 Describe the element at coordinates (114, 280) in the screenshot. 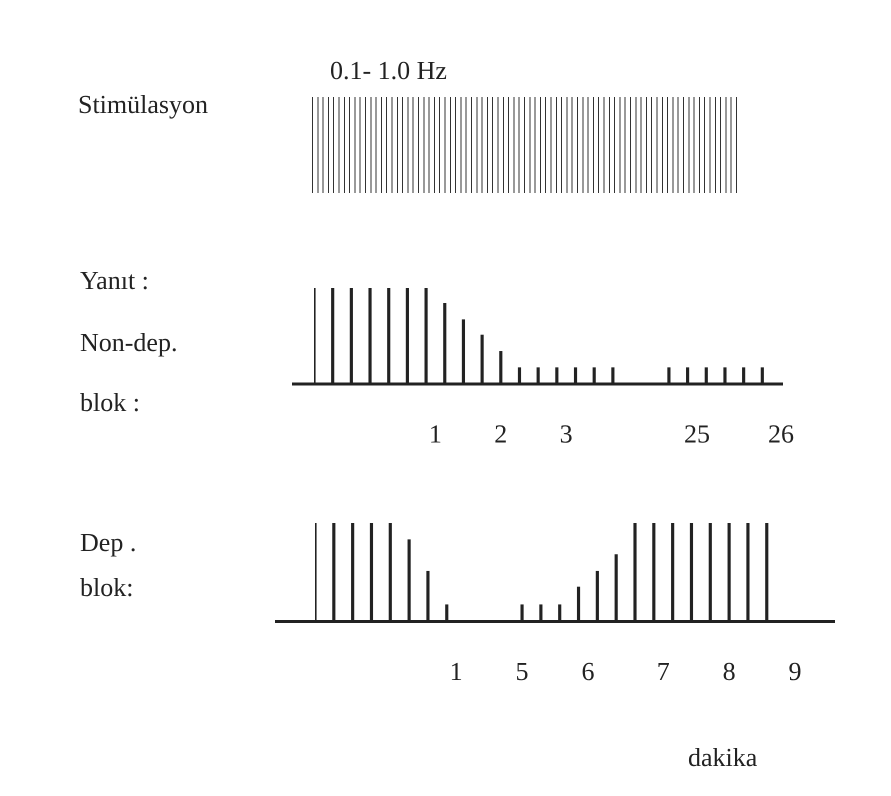

I see `text: Yanıt :` at that location.